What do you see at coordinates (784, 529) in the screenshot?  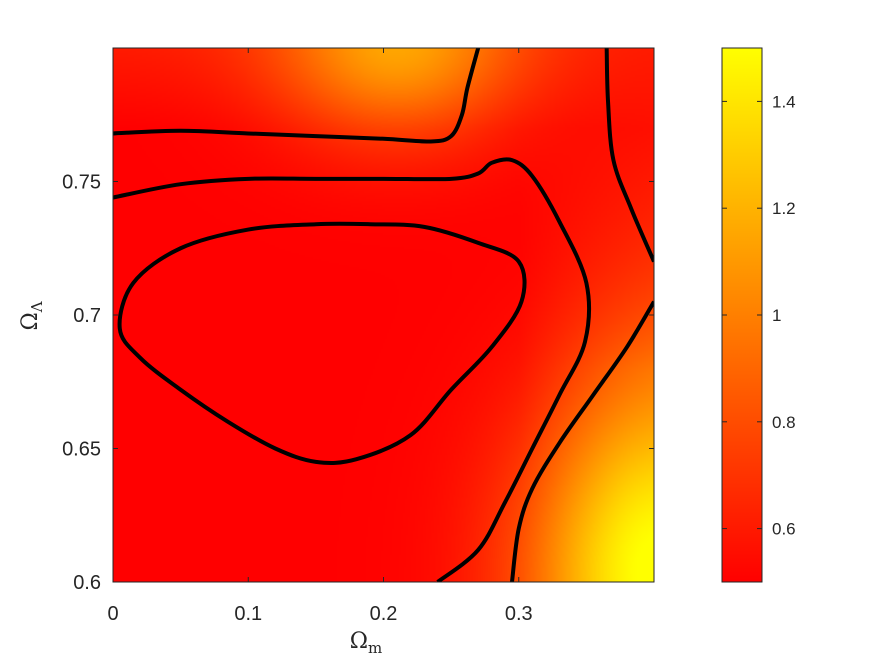 I see `colorbar-tick-label: 0.6` at bounding box center [784, 529].